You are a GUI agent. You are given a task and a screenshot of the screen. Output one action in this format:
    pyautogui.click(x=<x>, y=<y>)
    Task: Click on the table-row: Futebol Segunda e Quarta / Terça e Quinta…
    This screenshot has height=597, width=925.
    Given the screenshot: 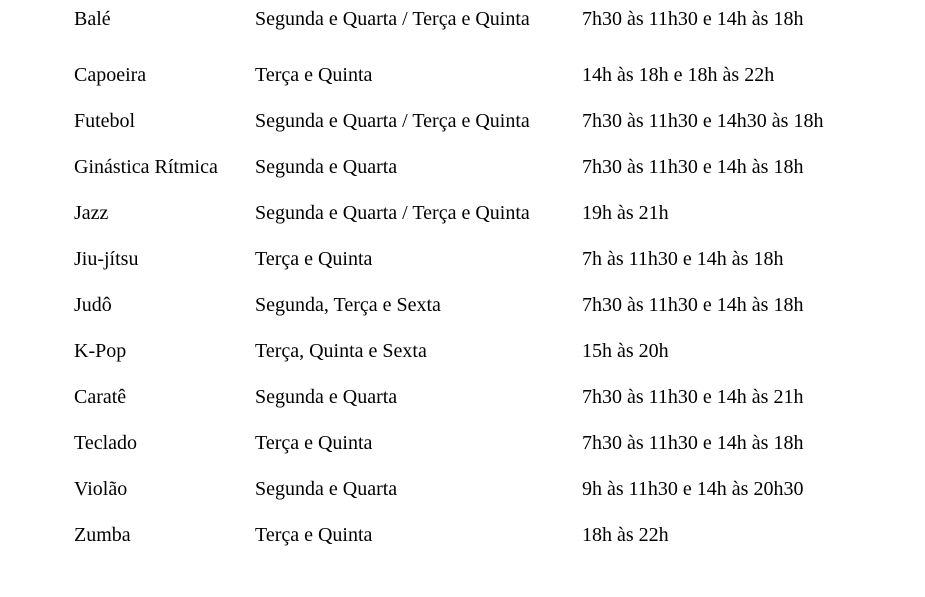 What is the action you would take?
    pyautogui.click(x=462, y=121)
    